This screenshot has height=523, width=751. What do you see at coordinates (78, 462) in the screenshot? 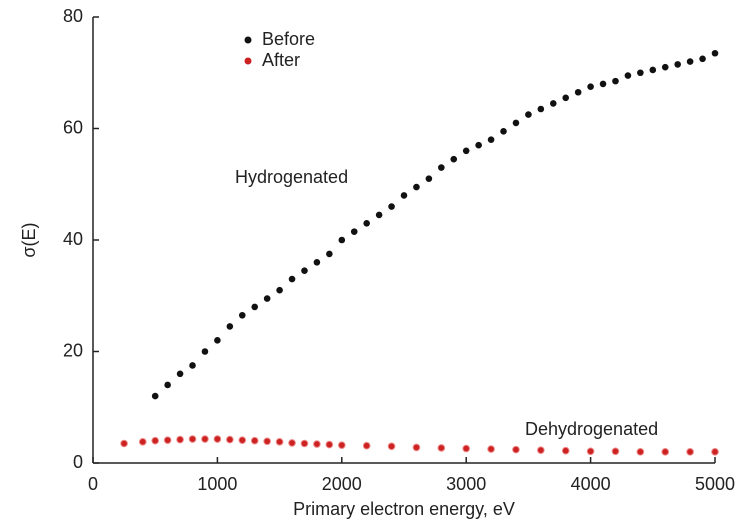
I see `y-tick-label: 0` at bounding box center [78, 462].